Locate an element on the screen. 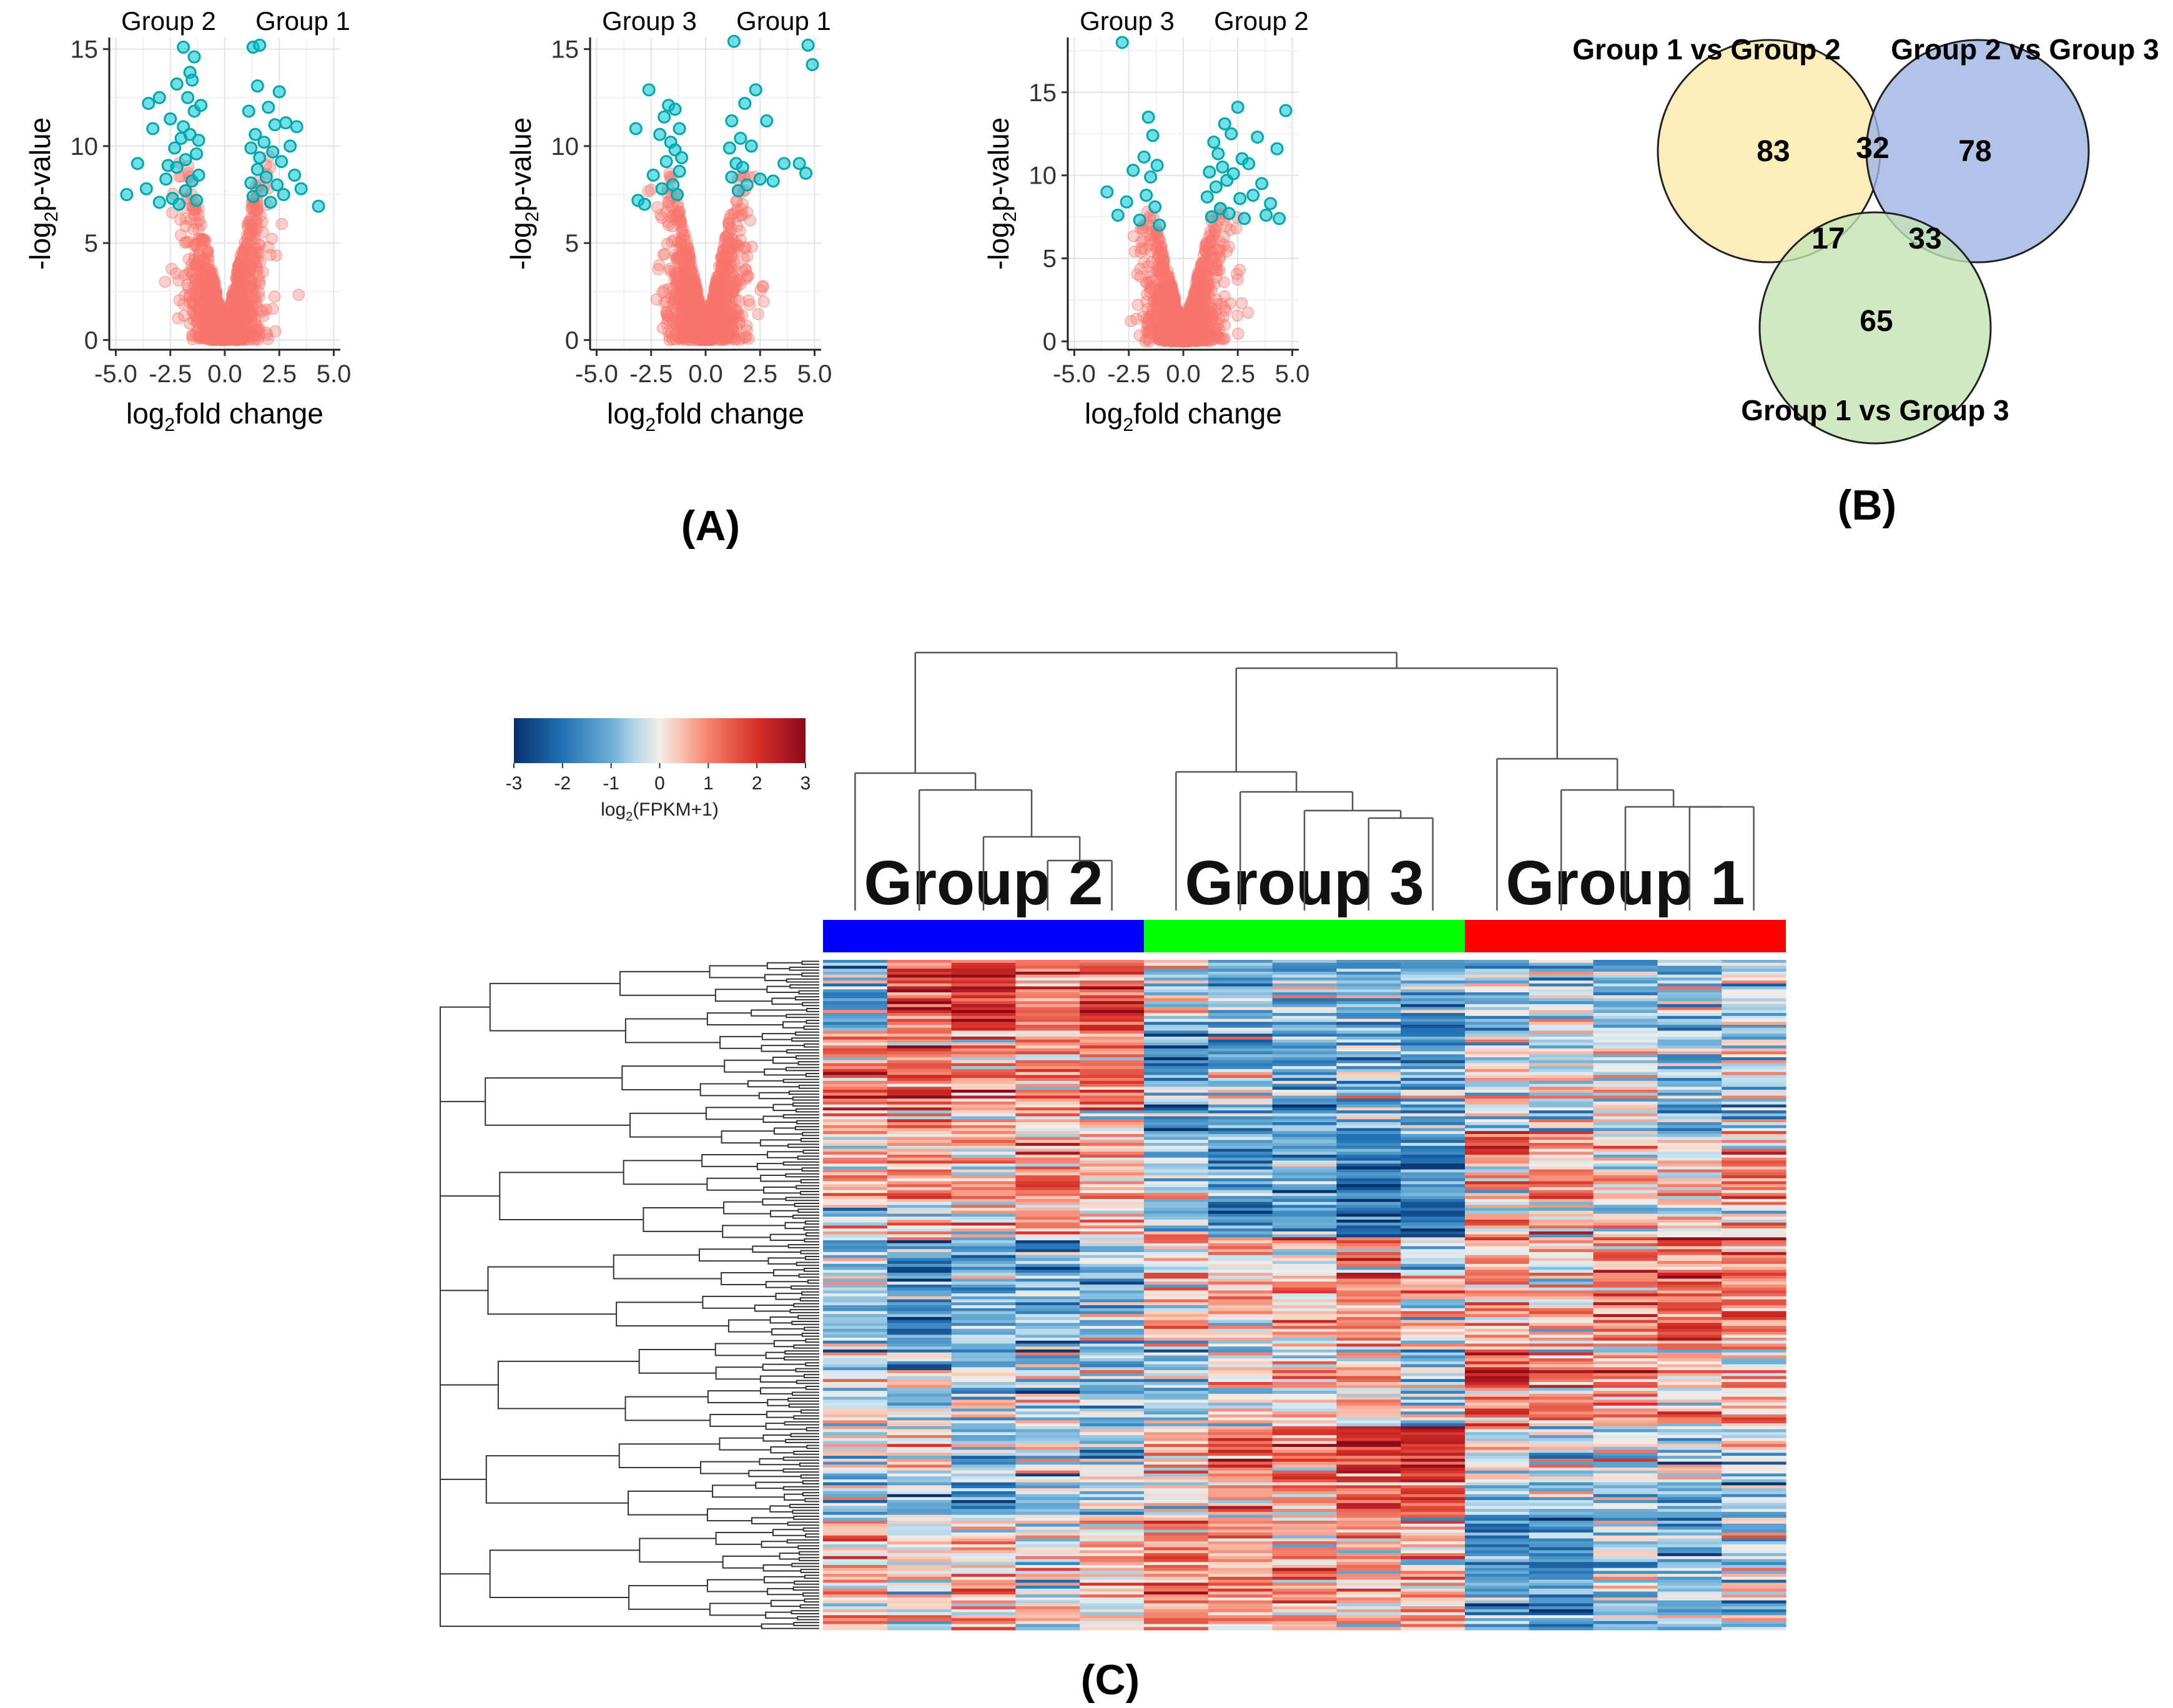  x-tick-label: 2.5 is located at coordinates (1237, 374).